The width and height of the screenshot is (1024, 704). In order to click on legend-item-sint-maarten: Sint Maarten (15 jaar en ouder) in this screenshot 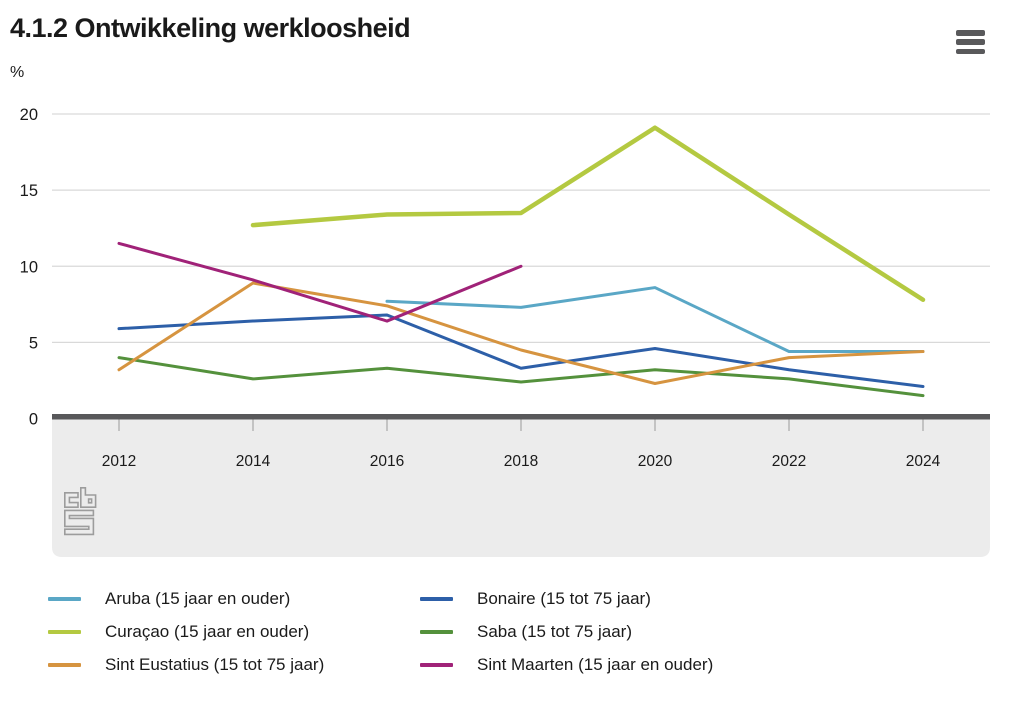, I will do `click(567, 664)`.